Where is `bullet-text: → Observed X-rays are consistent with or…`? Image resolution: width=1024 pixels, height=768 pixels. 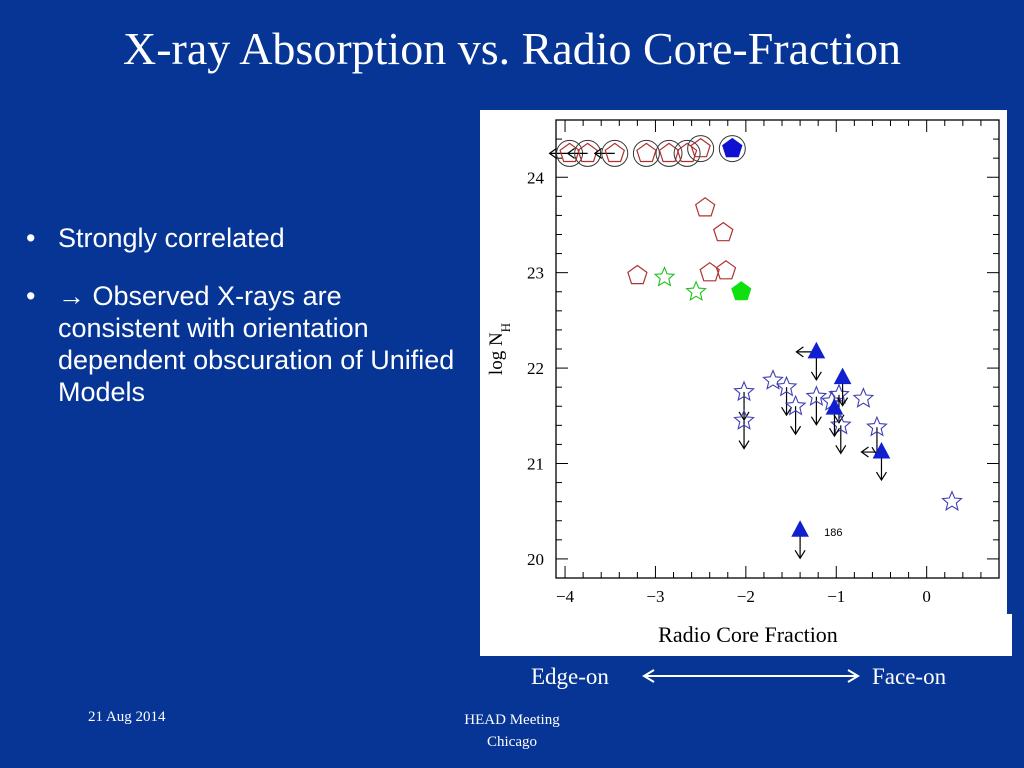 bullet-text: → Observed X-rays are consistent with or… is located at coordinates (256, 344).